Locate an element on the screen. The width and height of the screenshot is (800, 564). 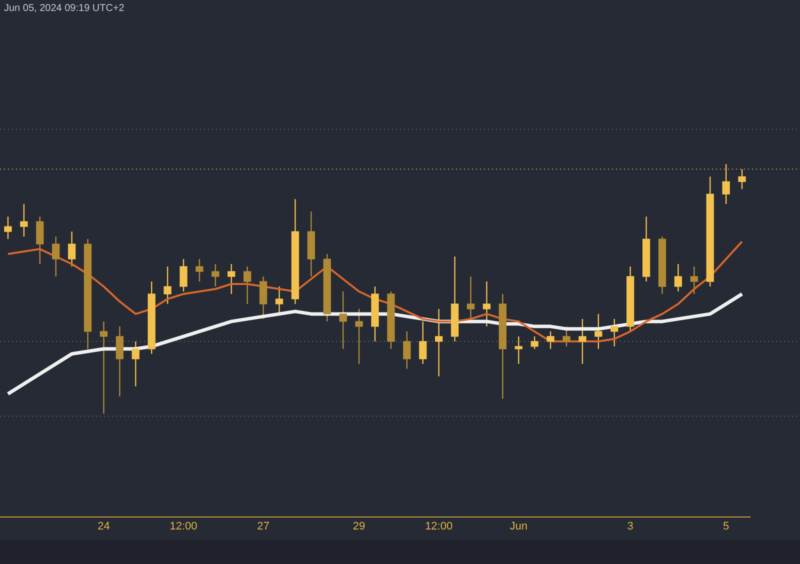
x-tick-label: 24 is located at coordinates (104, 526).